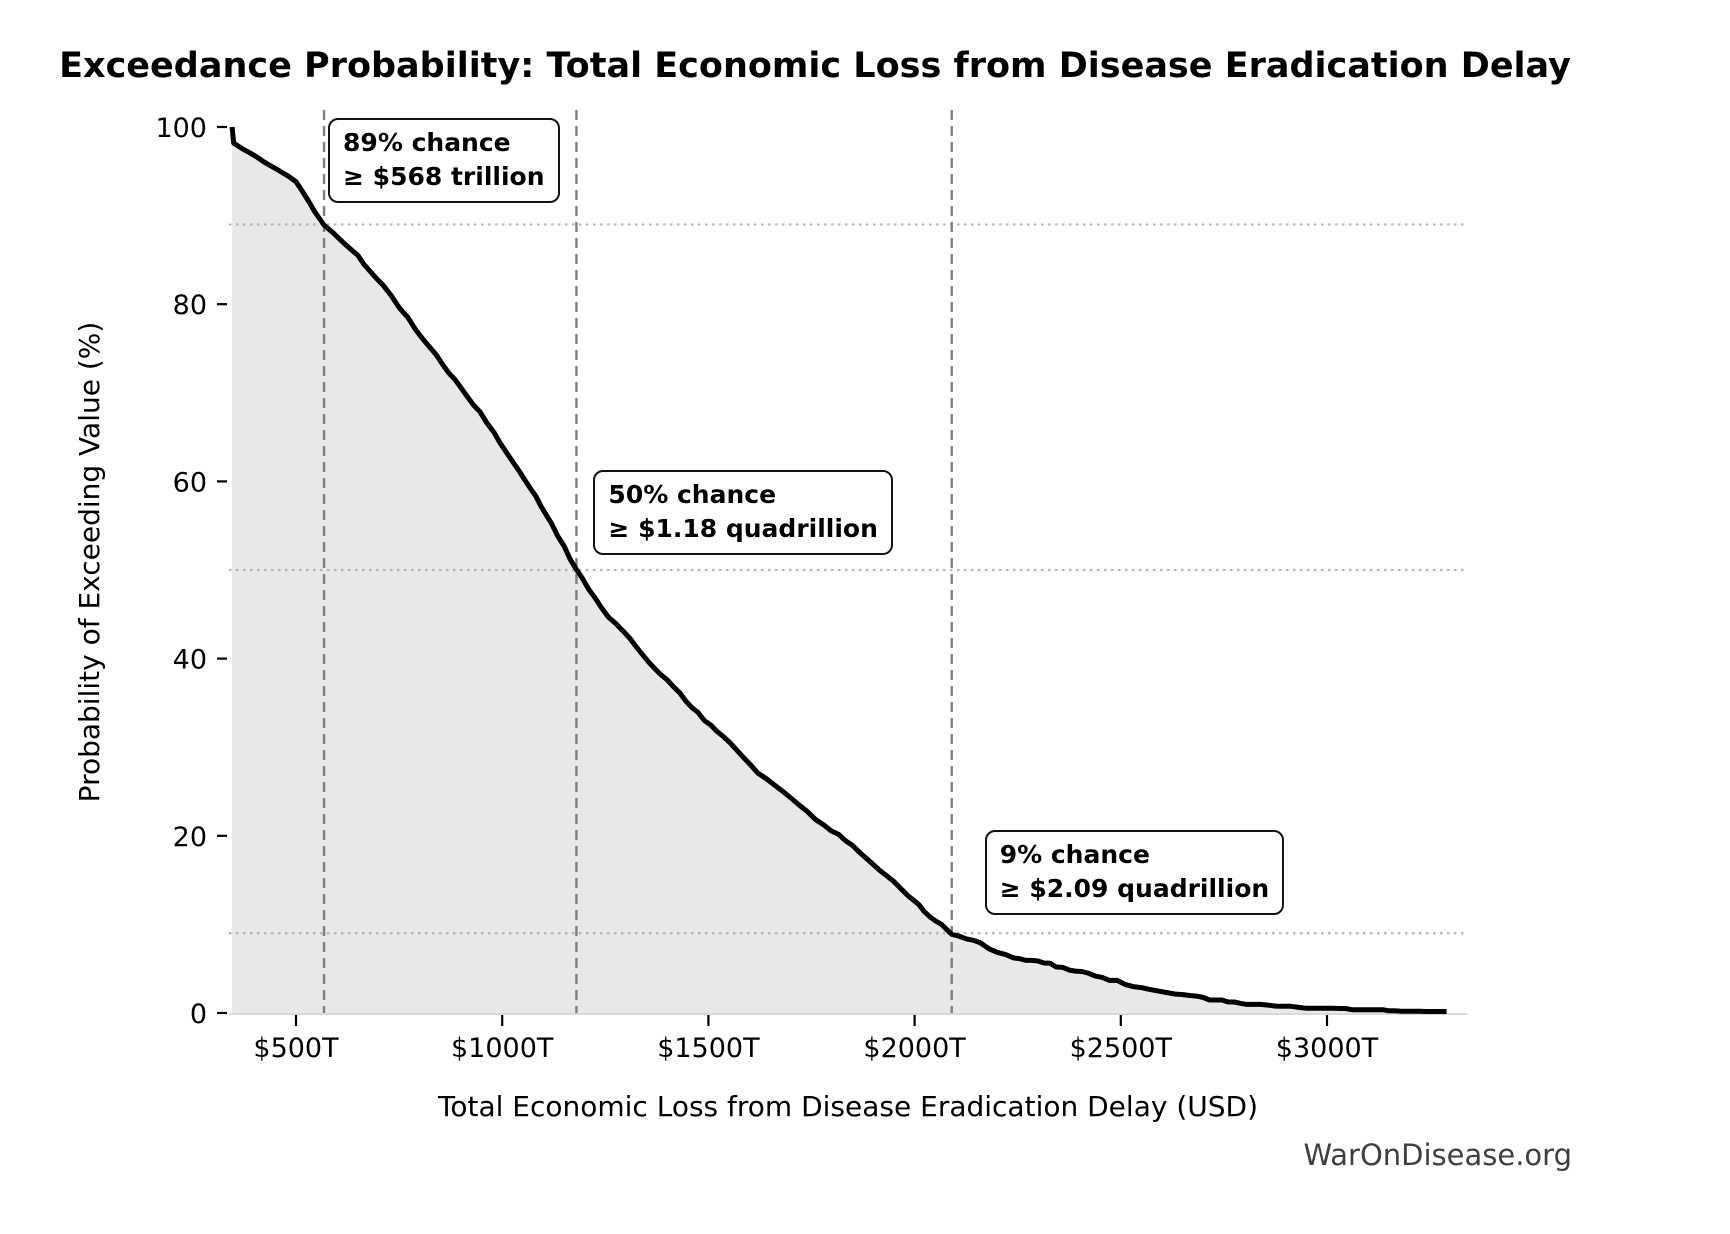 The width and height of the screenshot is (1730, 1234). Describe the element at coordinates (692, 494) in the screenshot. I see `annotation-chance-line: 50% chance` at that location.